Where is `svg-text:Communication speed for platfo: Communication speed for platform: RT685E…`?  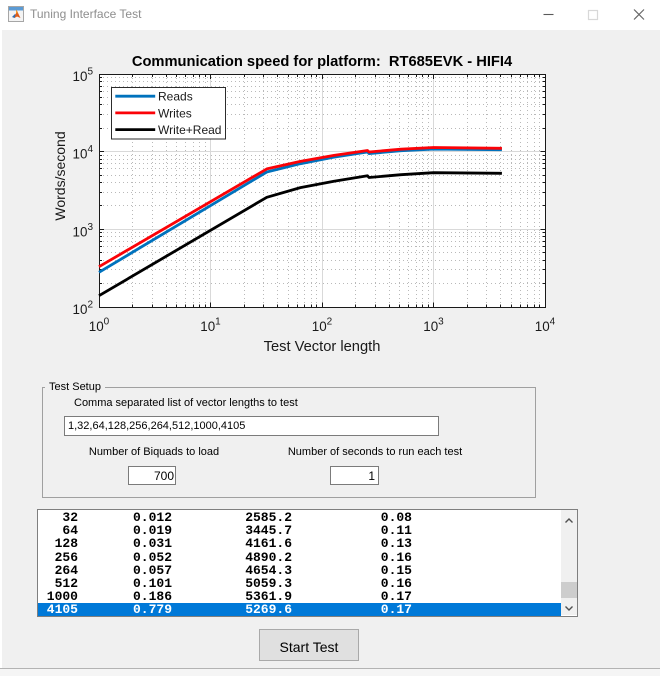
svg-text:Communication speed for platfo: Communication speed for platform: RT685E… is located at coordinates (322, 62).